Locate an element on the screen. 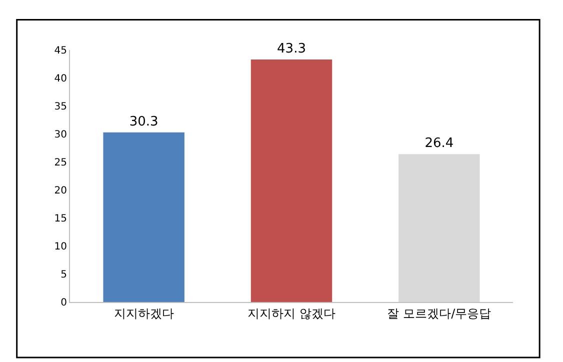 This screenshot has width=563, height=362. y-tick-label: 30 is located at coordinates (60, 135).